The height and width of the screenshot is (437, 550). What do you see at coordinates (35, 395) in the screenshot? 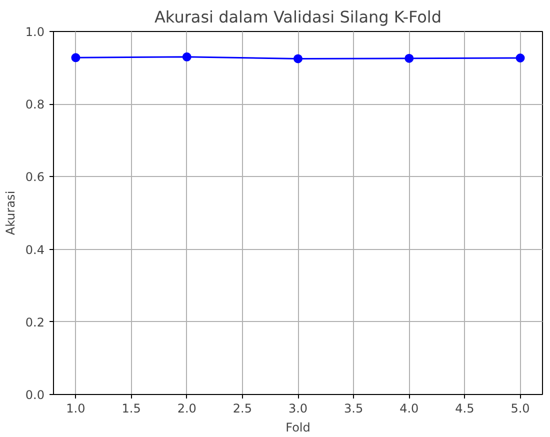
I see `y-tick-label: 0.0` at bounding box center [35, 395].